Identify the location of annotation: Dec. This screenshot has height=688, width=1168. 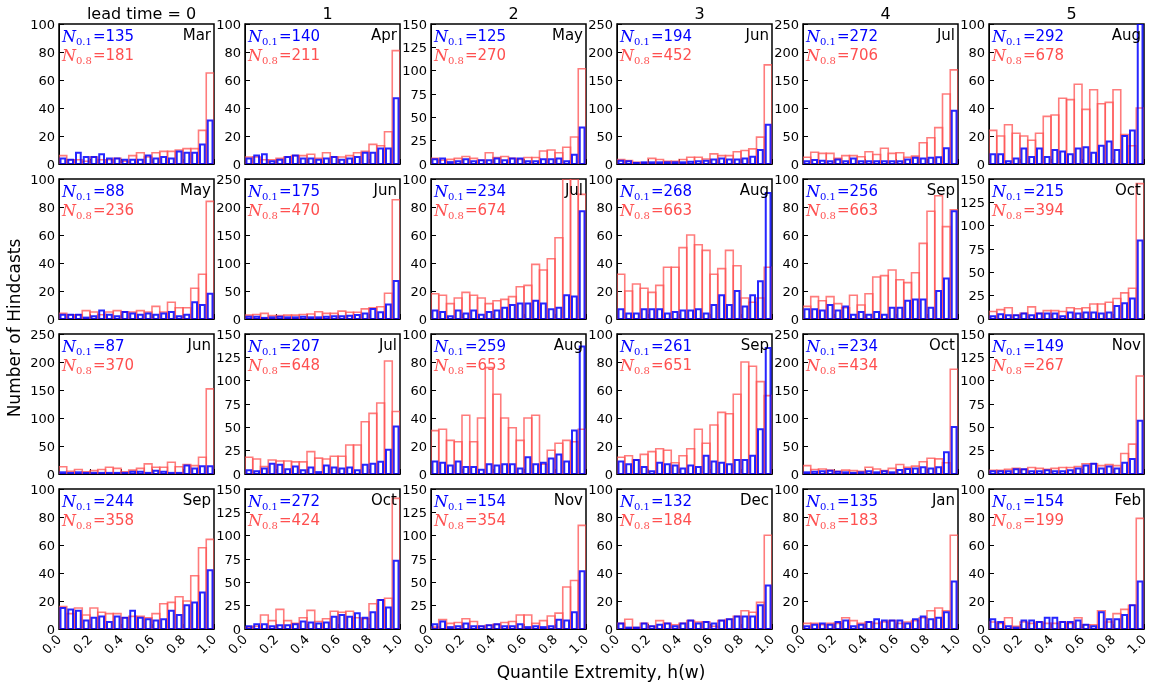
(754, 499).